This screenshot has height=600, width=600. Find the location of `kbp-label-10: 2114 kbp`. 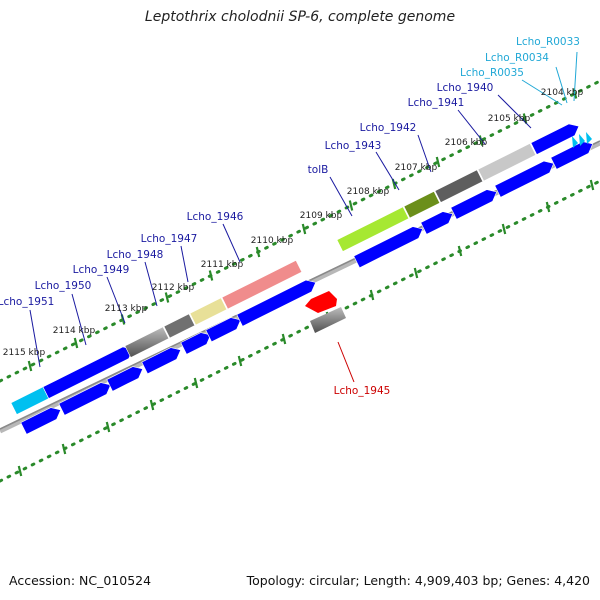

kbp-label-10: 2114 kbp is located at coordinates (74, 331).